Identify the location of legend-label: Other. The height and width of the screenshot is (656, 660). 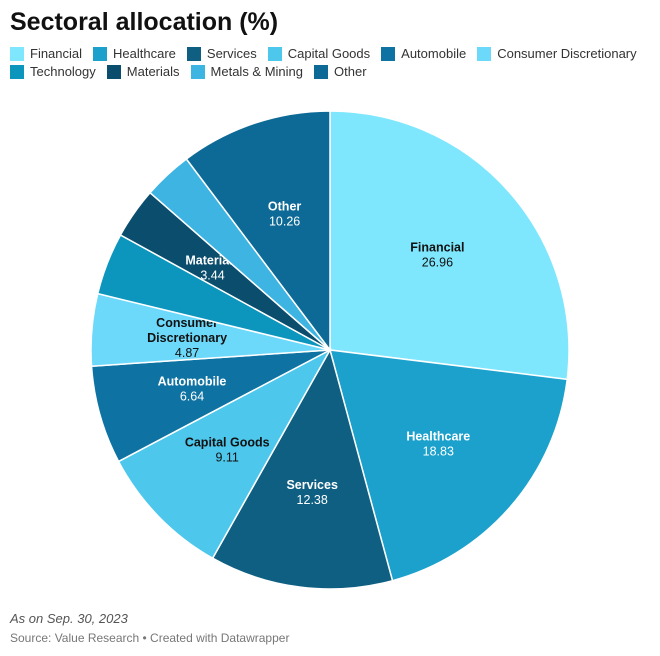
(350, 71).